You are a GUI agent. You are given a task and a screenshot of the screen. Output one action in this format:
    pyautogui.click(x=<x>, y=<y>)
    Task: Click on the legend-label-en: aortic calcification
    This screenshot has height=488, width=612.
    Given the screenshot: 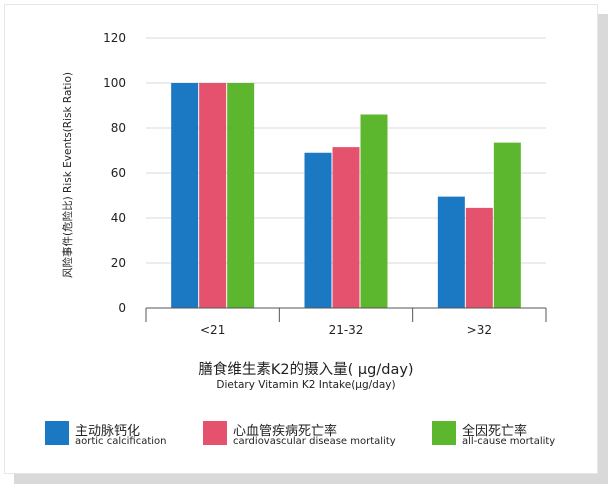 What is the action you would take?
    pyautogui.click(x=121, y=441)
    